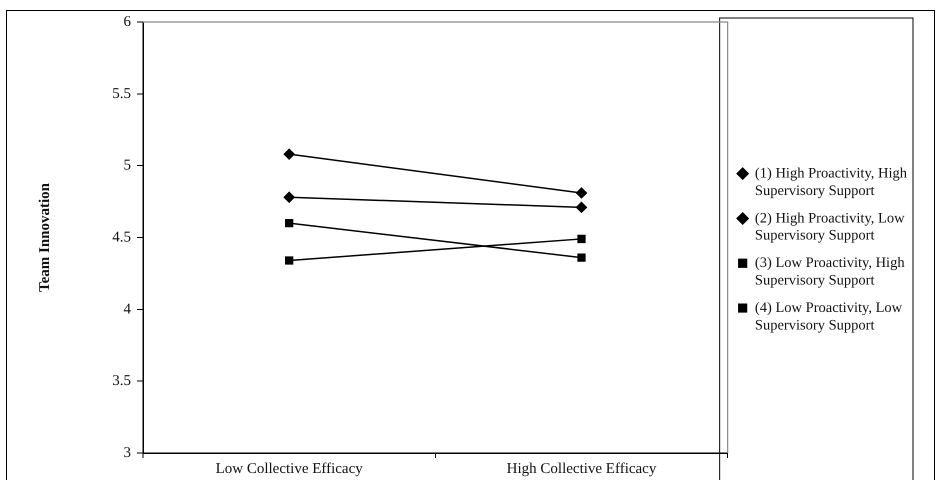 The height and width of the screenshot is (480, 939). What do you see at coordinates (128, 22) in the screenshot?
I see `y-tick-label: 6` at bounding box center [128, 22].